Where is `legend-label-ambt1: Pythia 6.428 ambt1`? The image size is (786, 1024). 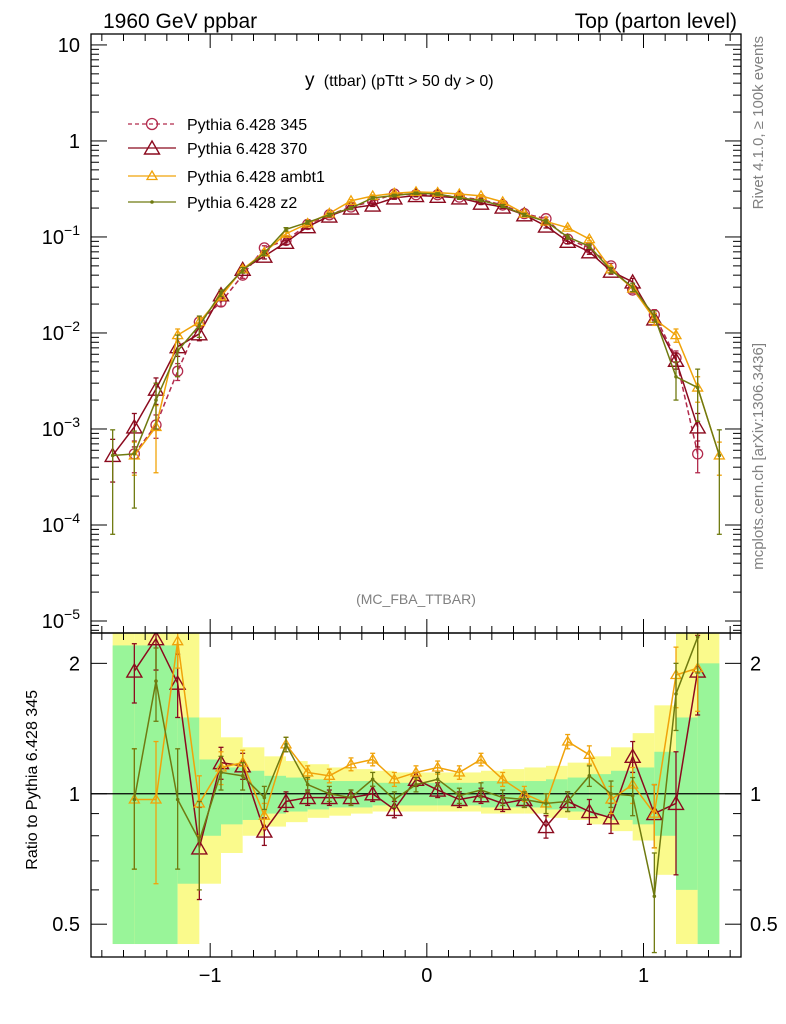 legend-label-ambt1: Pythia 6.428 ambt1 is located at coordinates (256, 177).